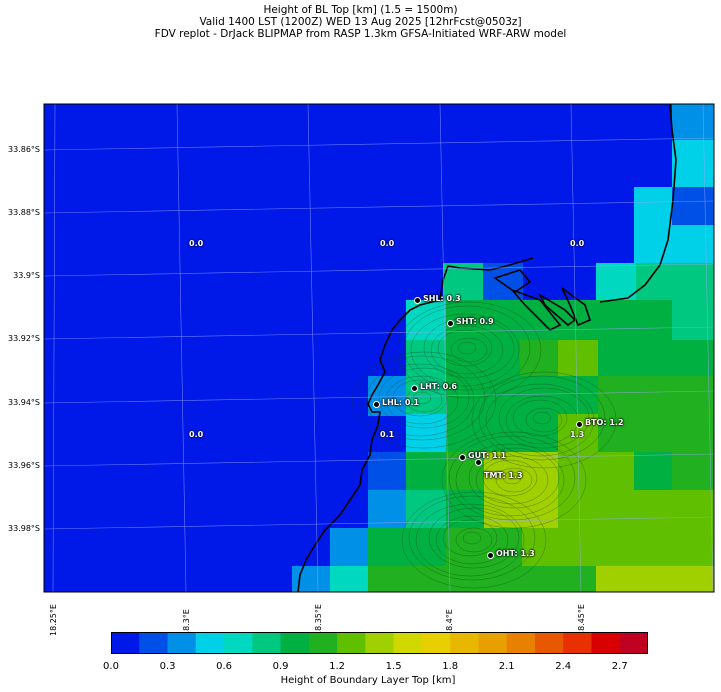  What do you see at coordinates (24, 528) in the screenshot?
I see `lat-label: 33.98°S` at bounding box center [24, 528].